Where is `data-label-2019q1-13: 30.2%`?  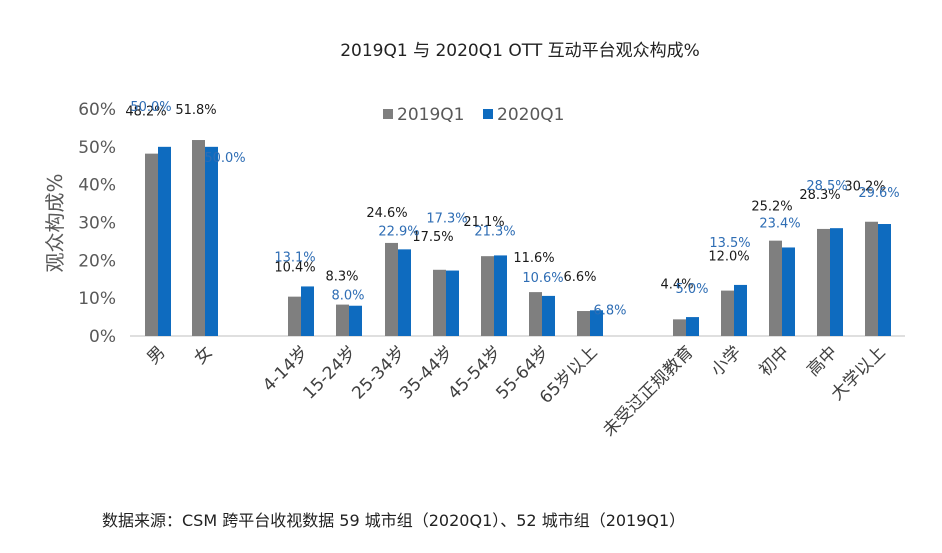 data-label-2019q1-13: 30.2% is located at coordinates (864, 187).